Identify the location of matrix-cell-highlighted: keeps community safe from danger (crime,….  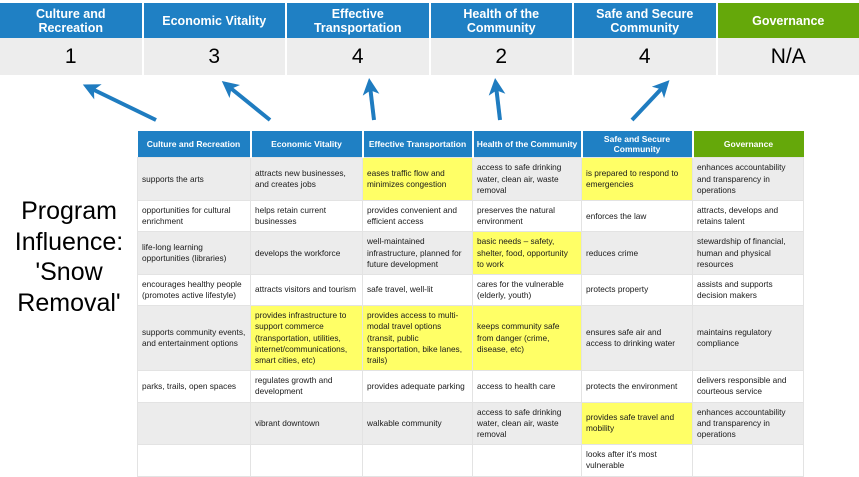
(527, 338).